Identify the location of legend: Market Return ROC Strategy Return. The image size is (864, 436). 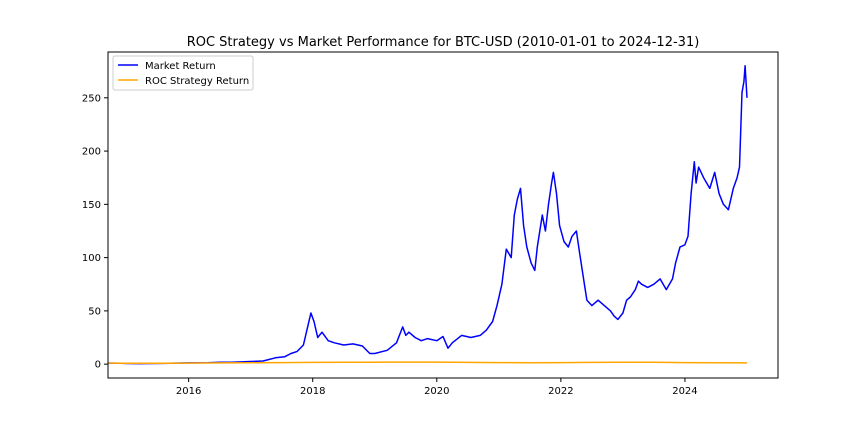
(183, 73).